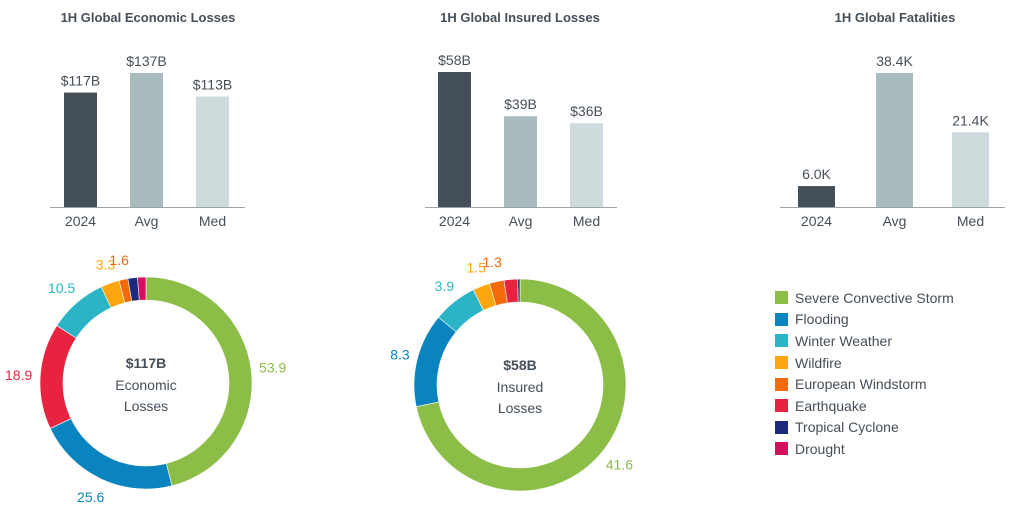 Image resolution: width=1024 pixels, height=512 pixels. What do you see at coordinates (847, 427) in the screenshot?
I see `legend-label: Tropical Cyclone` at bounding box center [847, 427].